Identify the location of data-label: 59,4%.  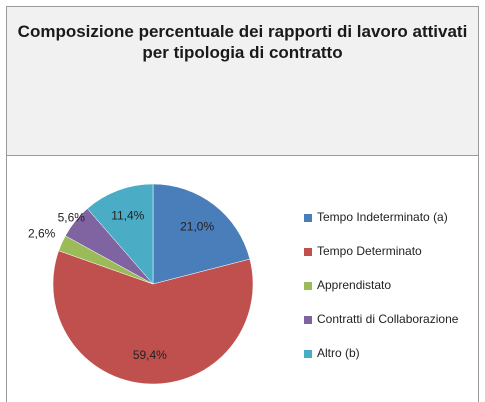
(150, 355).